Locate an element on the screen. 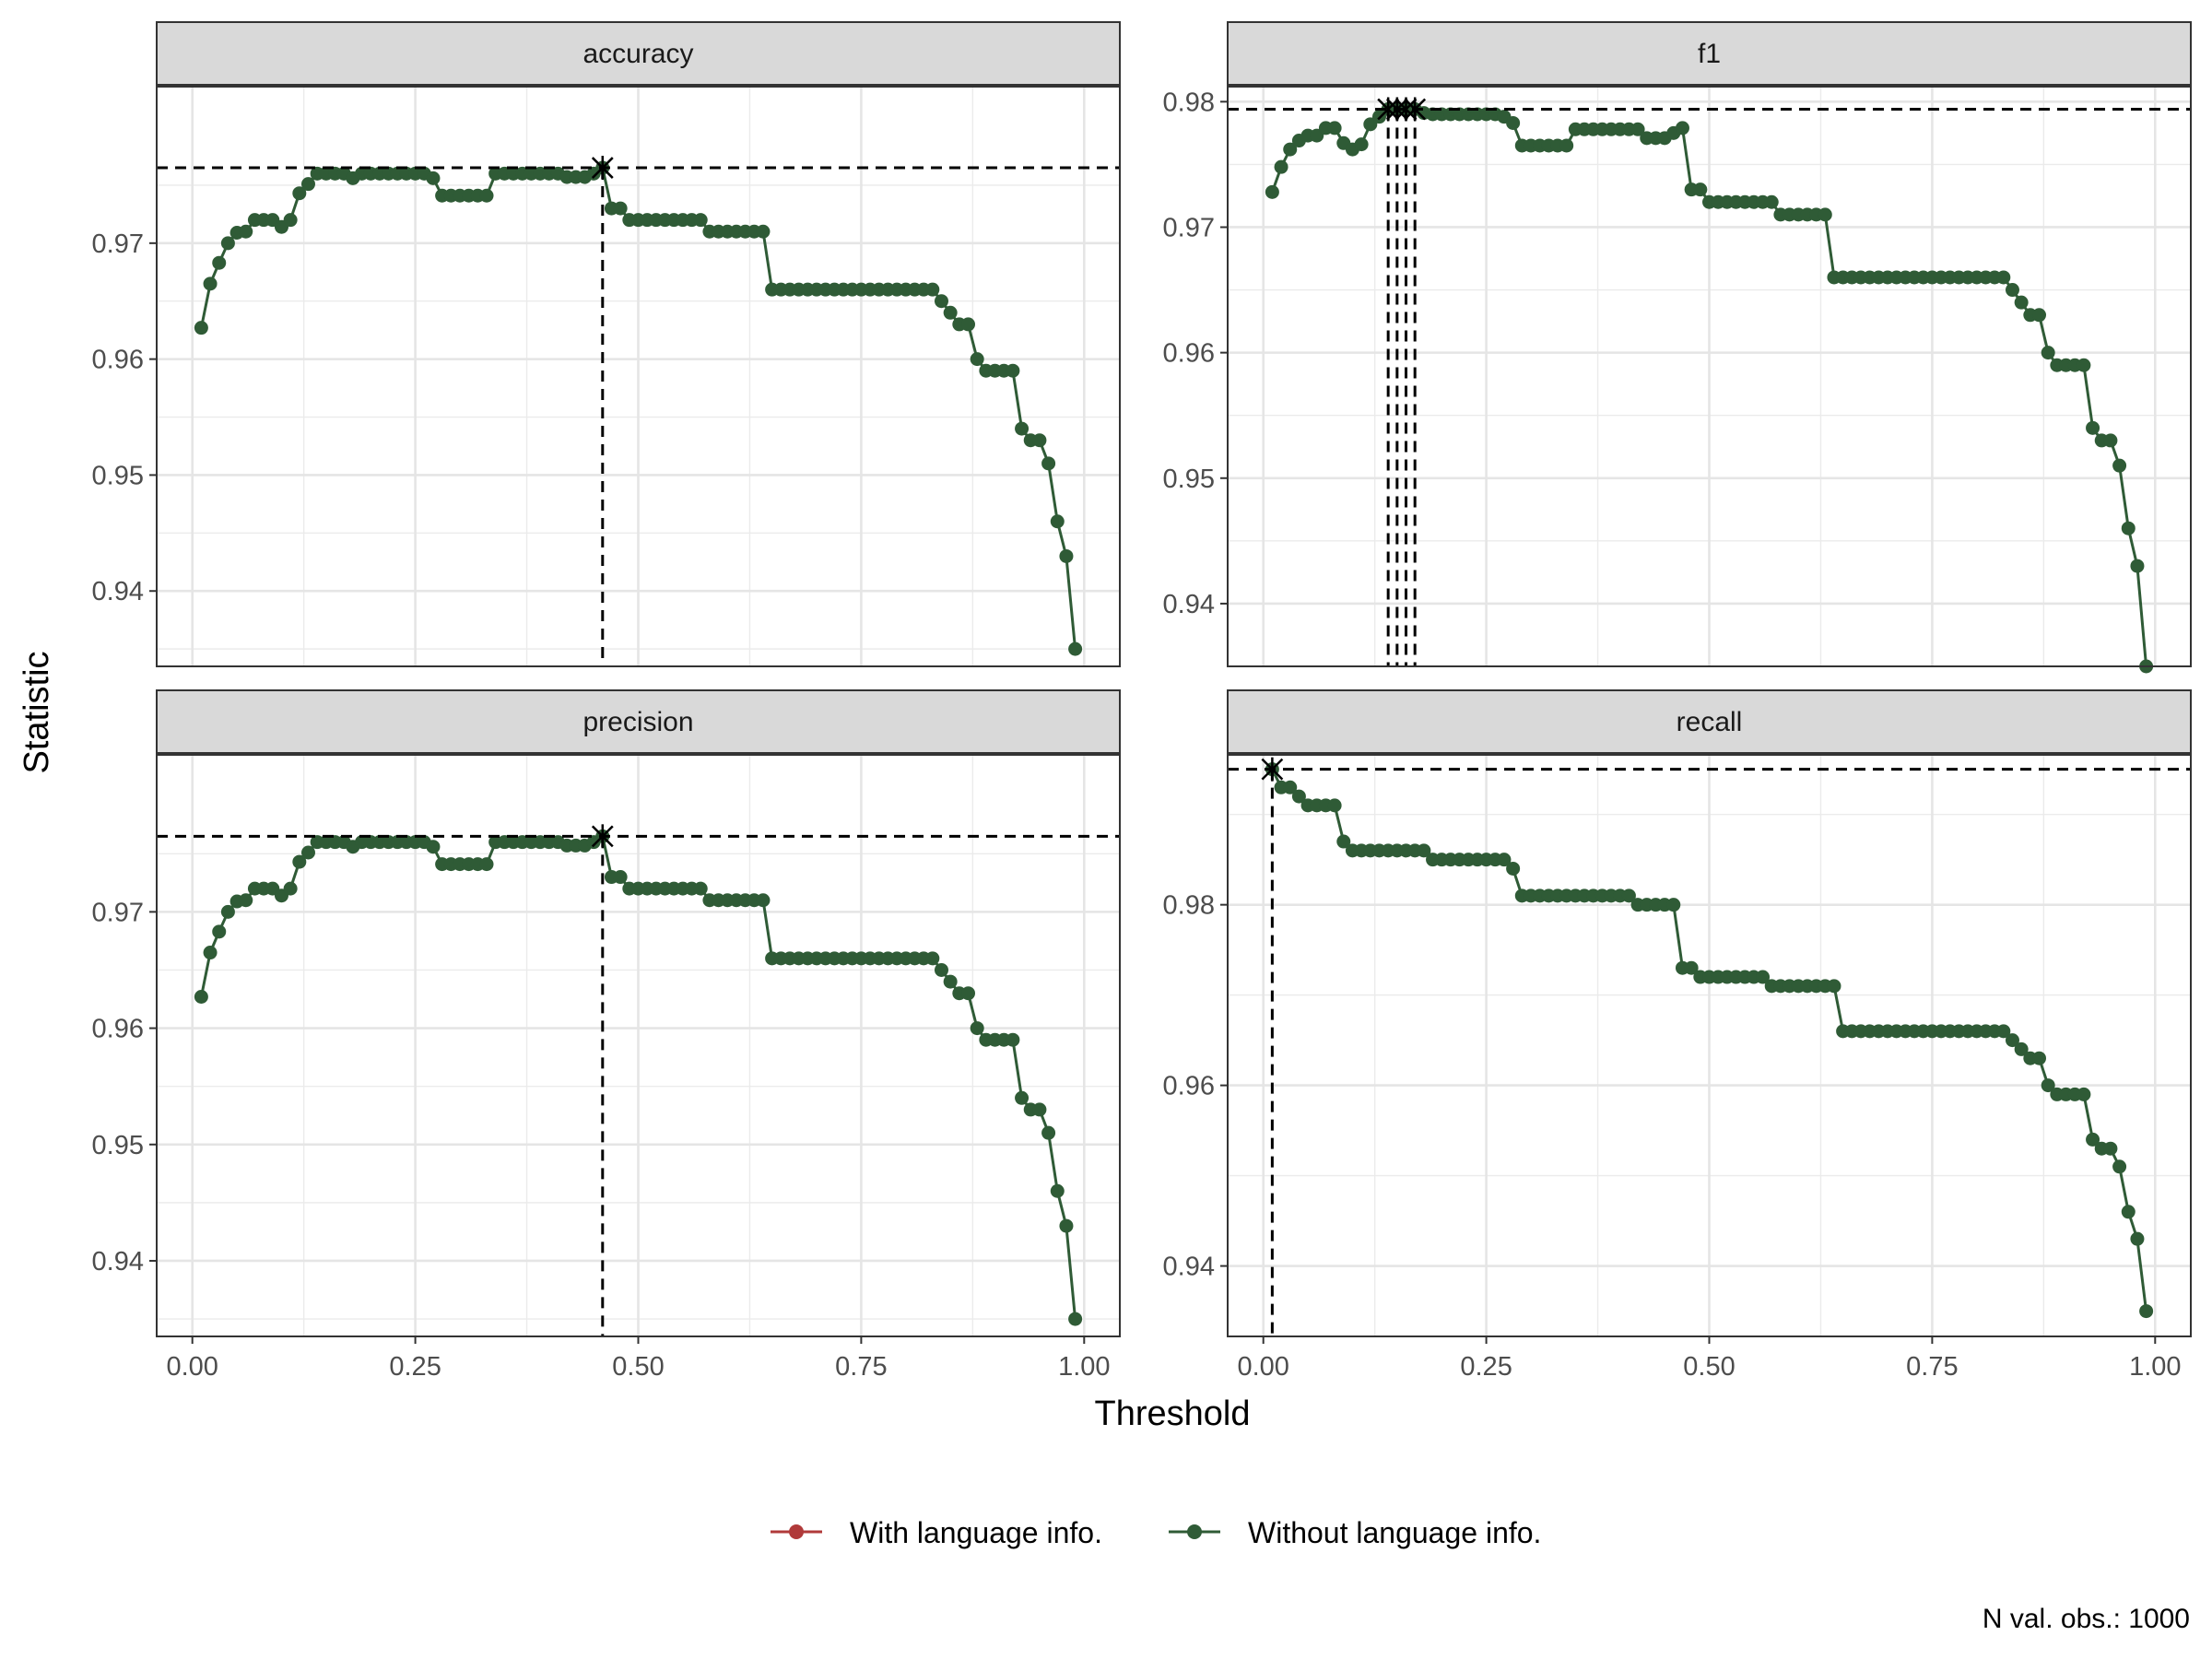 This screenshot has height=1659, width=2212. facet-strip-label: precision is located at coordinates (637, 722).